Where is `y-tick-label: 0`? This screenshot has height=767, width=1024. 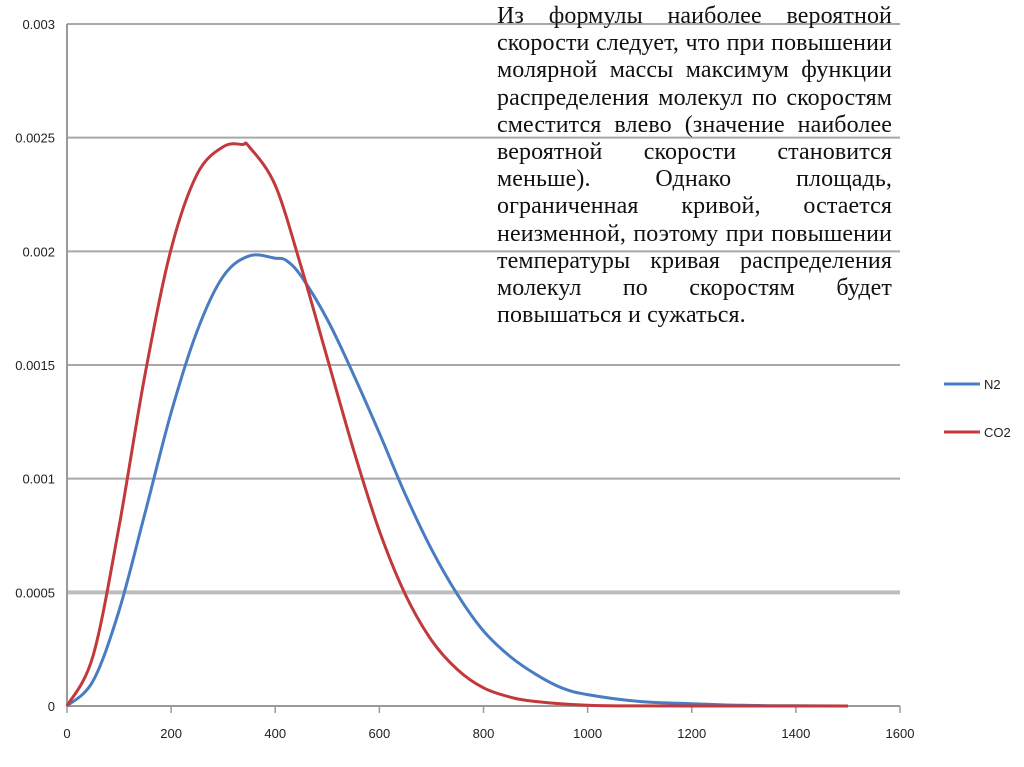 y-tick-label: 0 is located at coordinates (51, 706).